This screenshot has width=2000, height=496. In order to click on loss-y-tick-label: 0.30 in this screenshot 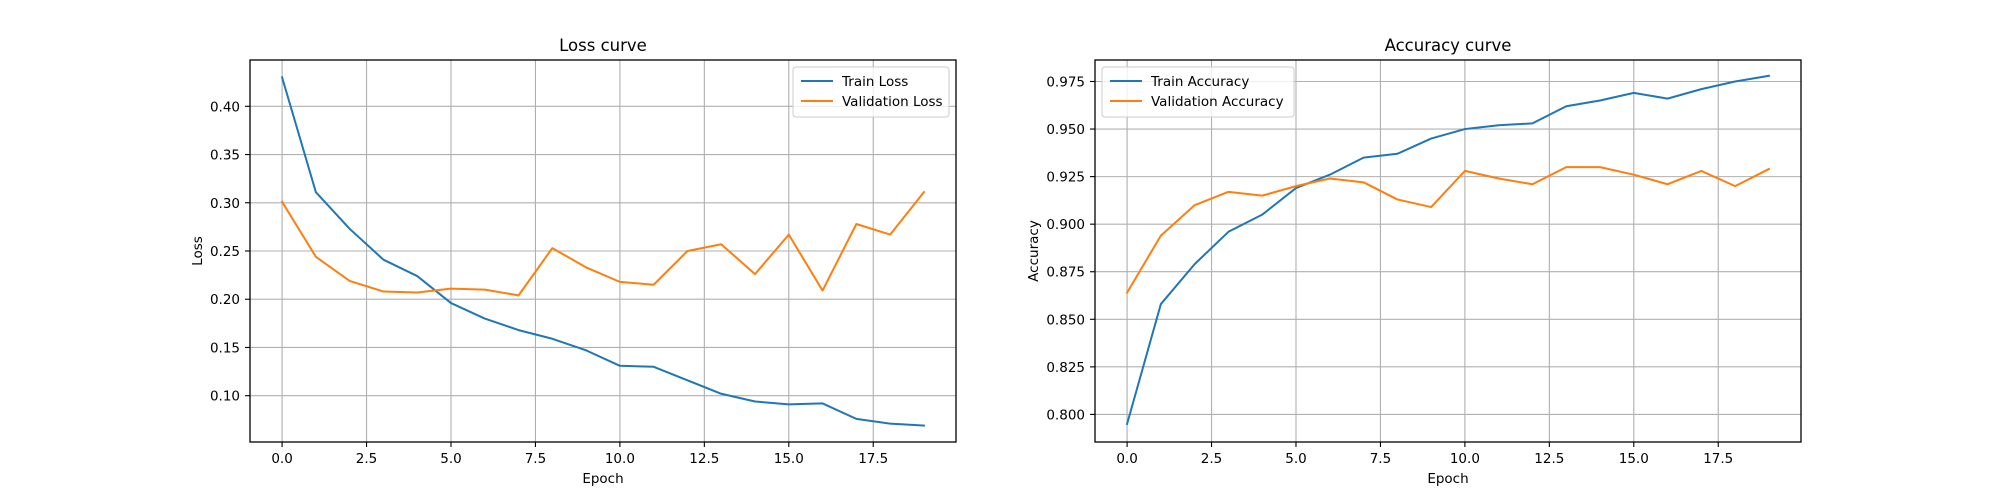, I will do `click(225, 204)`.